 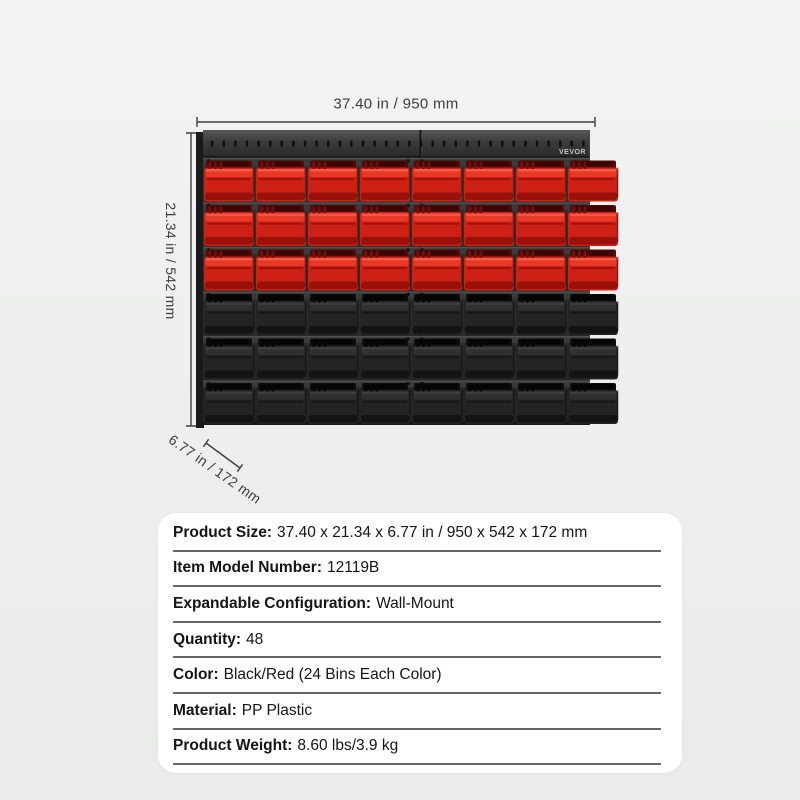 What do you see at coordinates (196, 675) in the screenshot?
I see `spec-label: Color:` at bounding box center [196, 675].